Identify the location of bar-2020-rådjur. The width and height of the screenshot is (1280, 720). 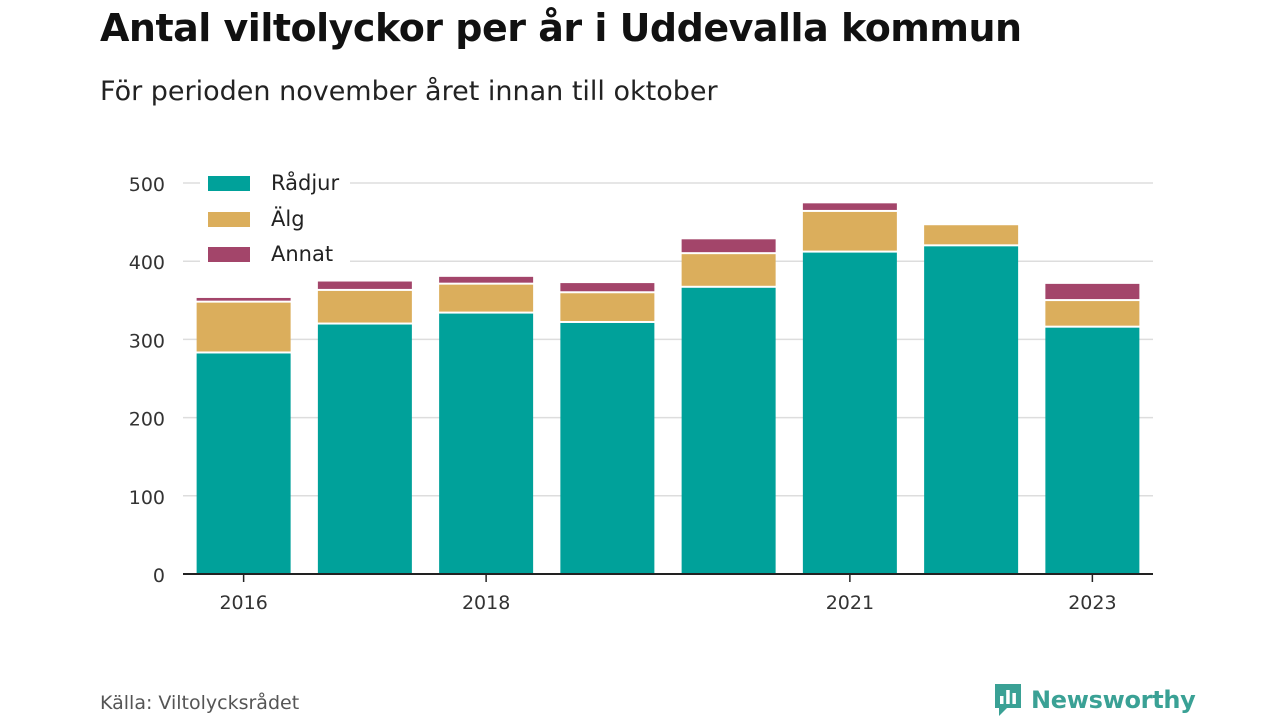
(728, 430).